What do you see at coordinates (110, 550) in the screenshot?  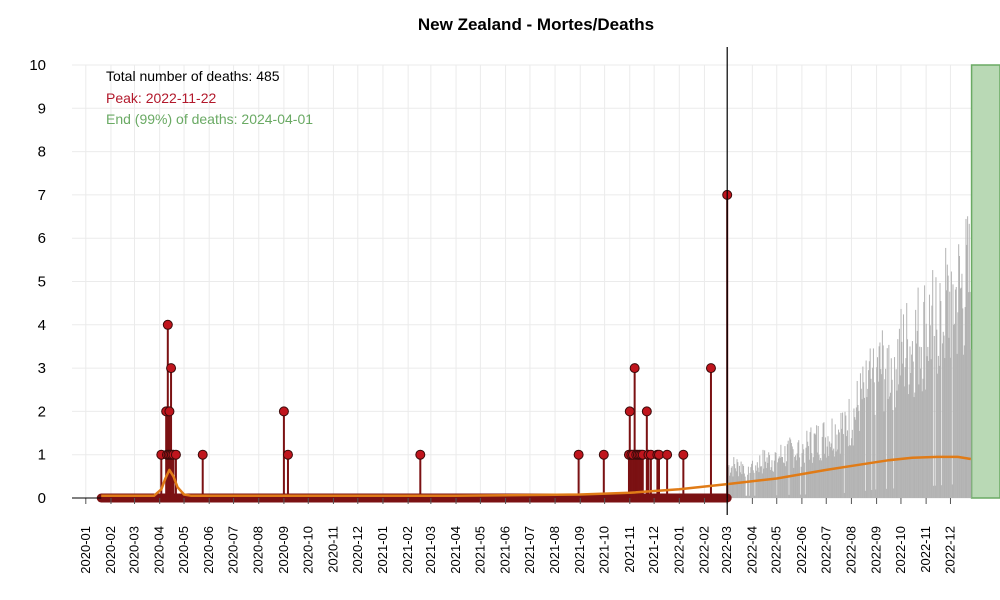 I see `x-tick-label: 2020-02` at bounding box center [110, 550].